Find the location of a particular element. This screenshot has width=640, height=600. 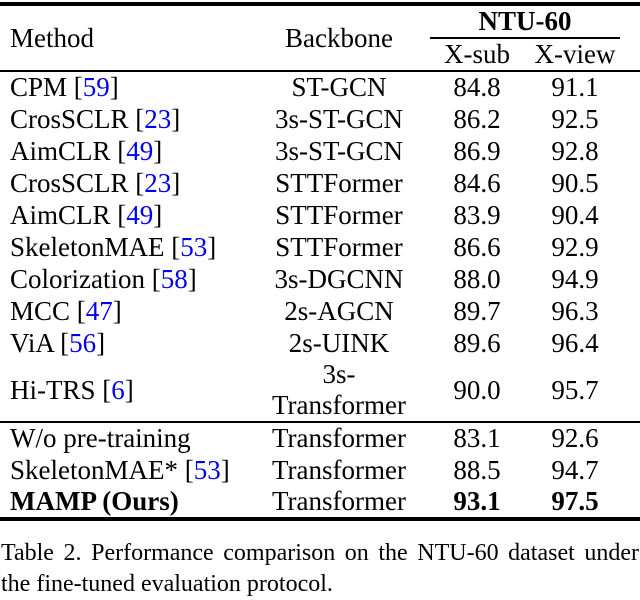

xview-cell: 90.5 is located at coordinates (575, 182).